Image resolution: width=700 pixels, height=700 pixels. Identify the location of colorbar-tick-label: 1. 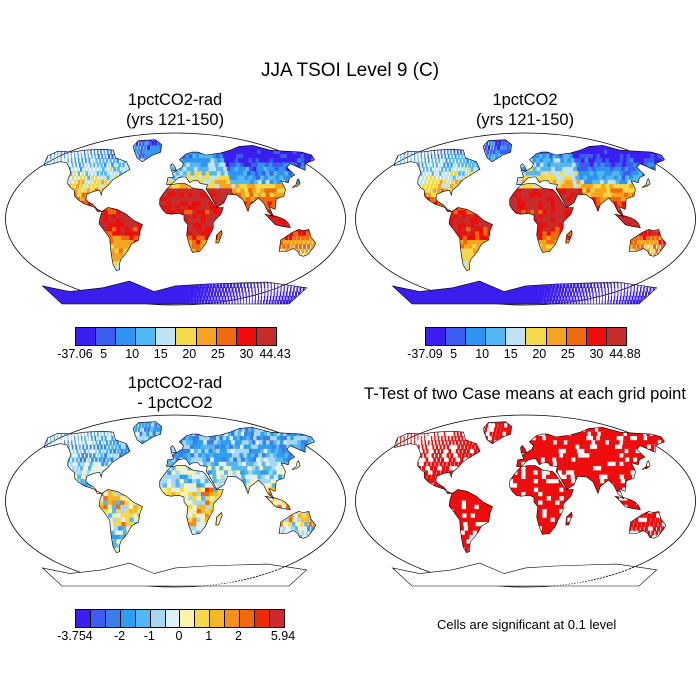
(209, 636).